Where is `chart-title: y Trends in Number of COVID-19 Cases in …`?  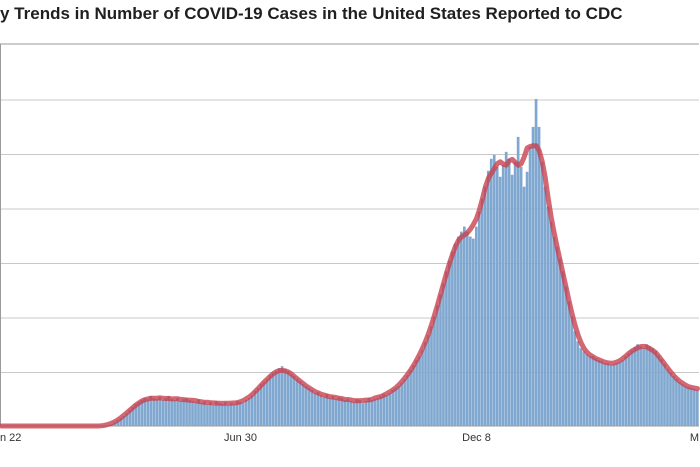
chart-title: y Trends in Number of COVID-19 Cases in … is located at coordinates (311, 13).